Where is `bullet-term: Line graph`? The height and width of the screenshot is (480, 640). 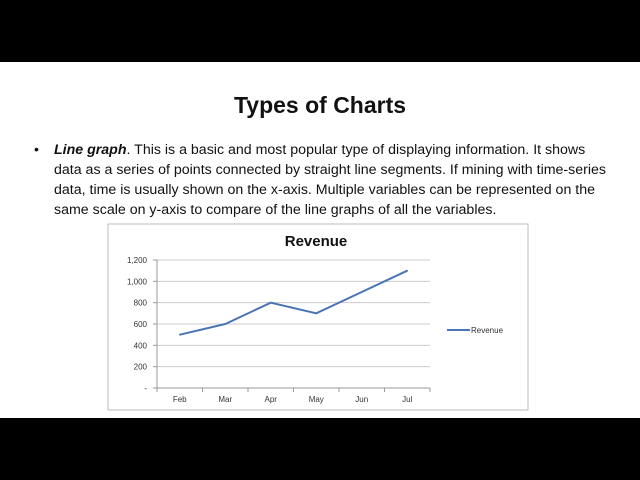
bullet-term: Line graph is located at coordinates (90, 150).